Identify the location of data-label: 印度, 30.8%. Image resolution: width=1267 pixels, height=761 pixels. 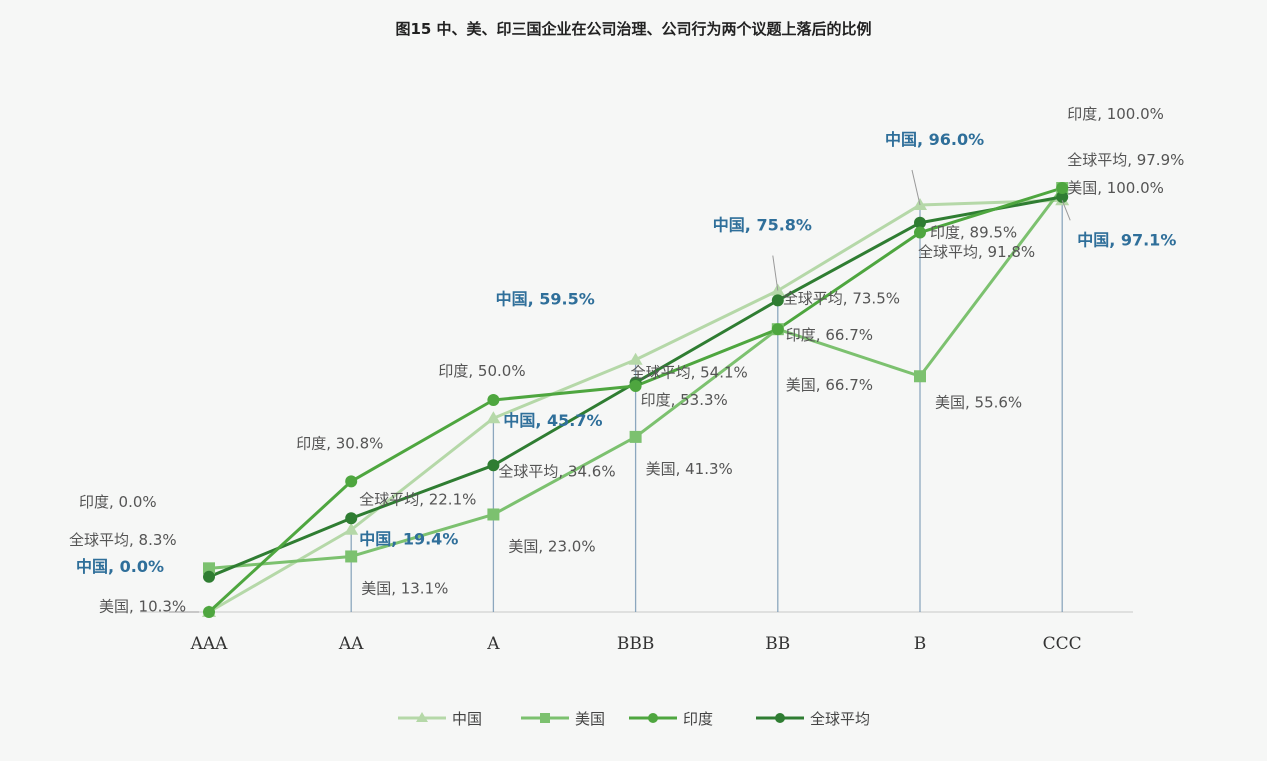
(339, 443).